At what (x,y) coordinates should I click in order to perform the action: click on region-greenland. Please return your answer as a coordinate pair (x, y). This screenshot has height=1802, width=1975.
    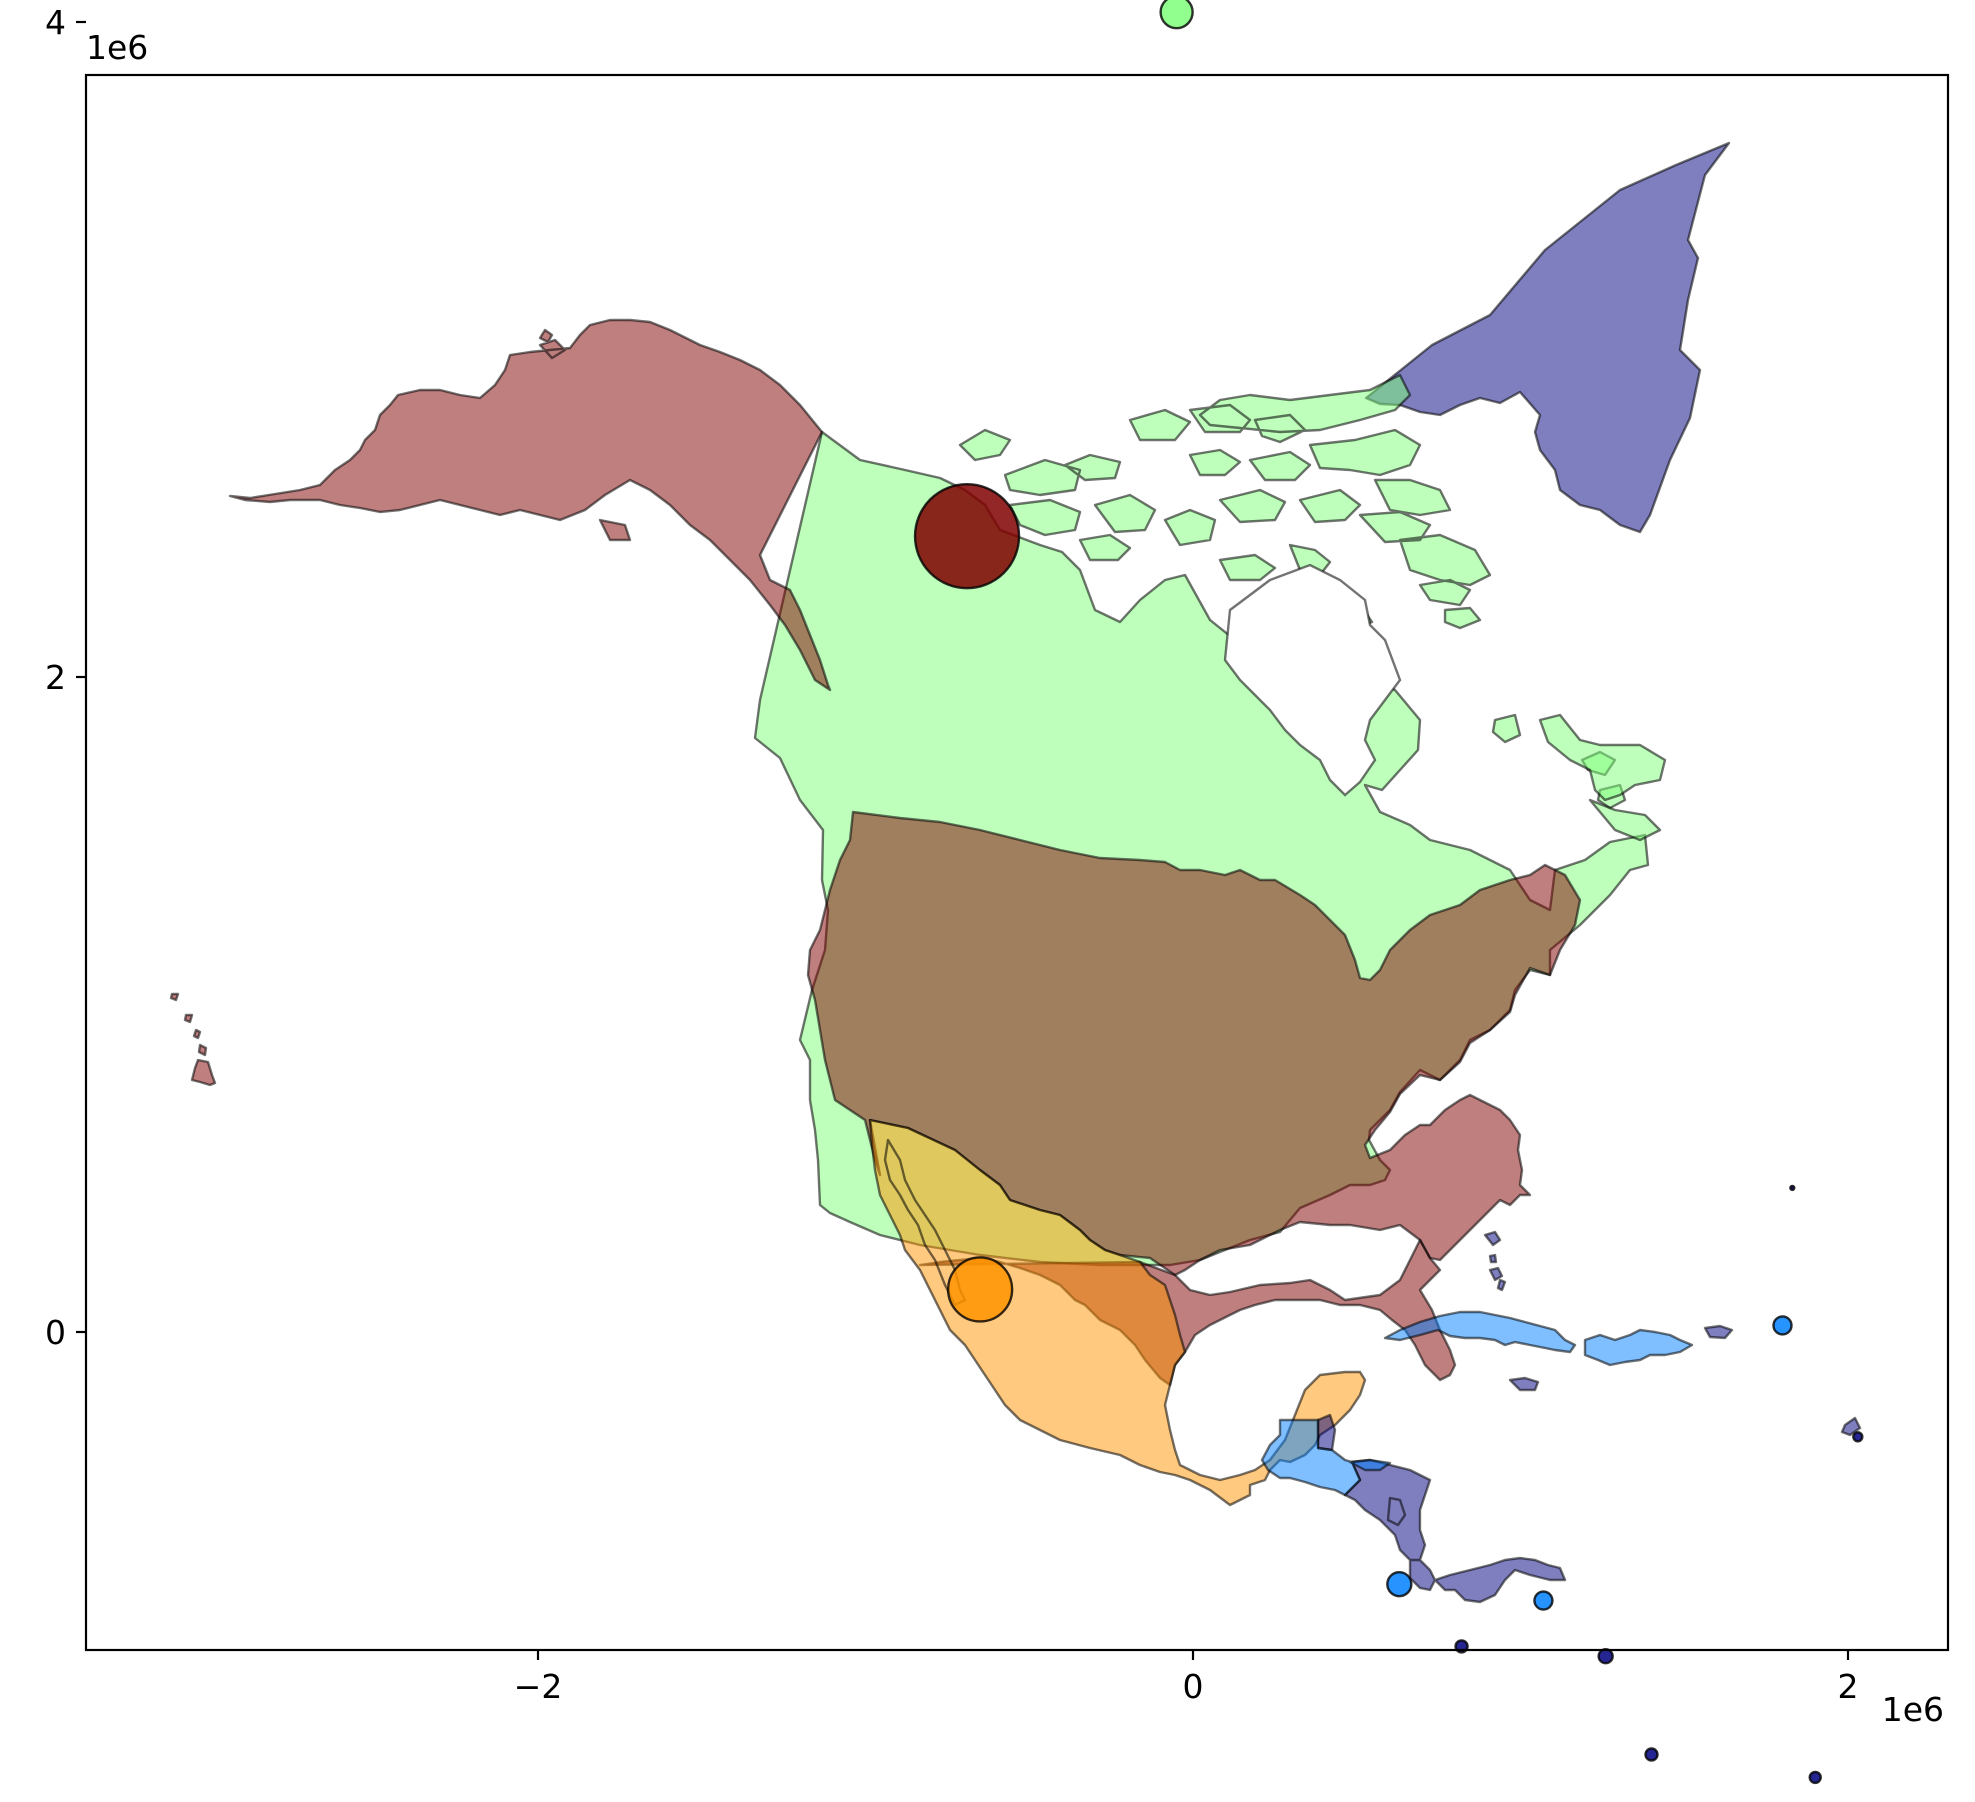
    Looking at the image, I should click on (1547, 337).